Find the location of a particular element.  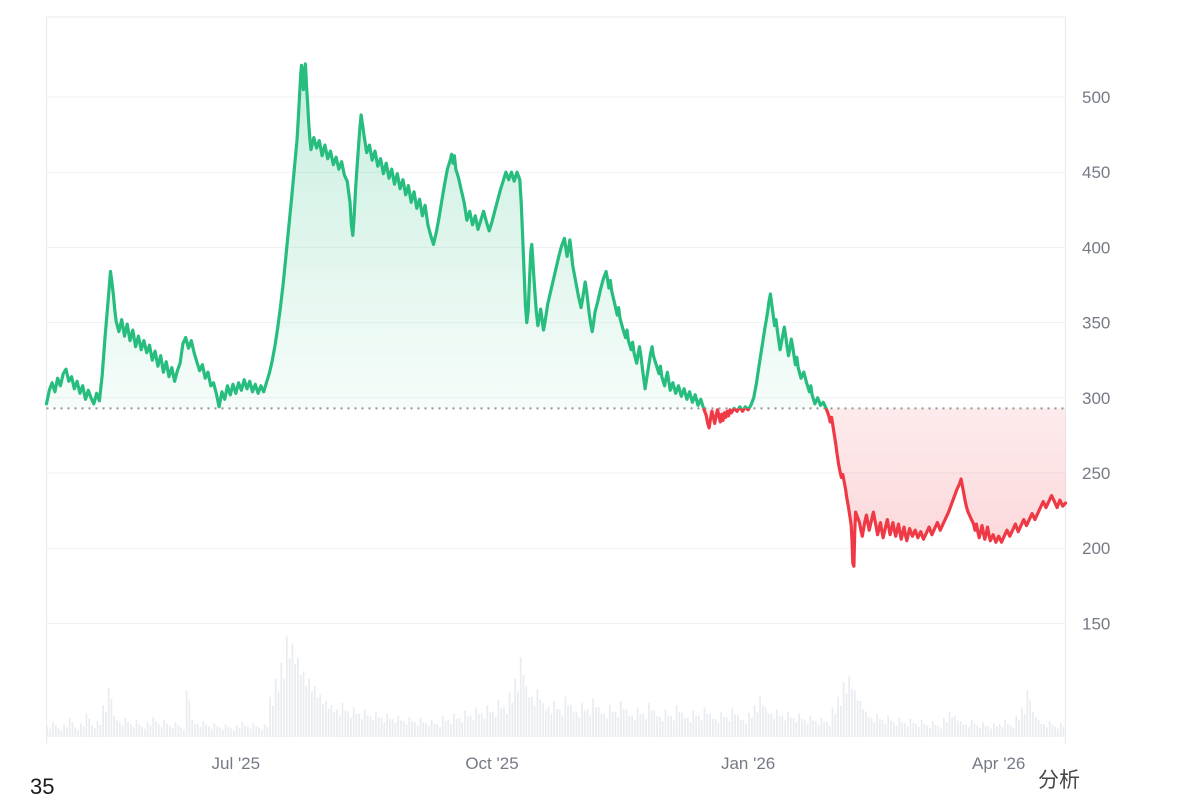

price-line-down is located at coordinates (643, 488).